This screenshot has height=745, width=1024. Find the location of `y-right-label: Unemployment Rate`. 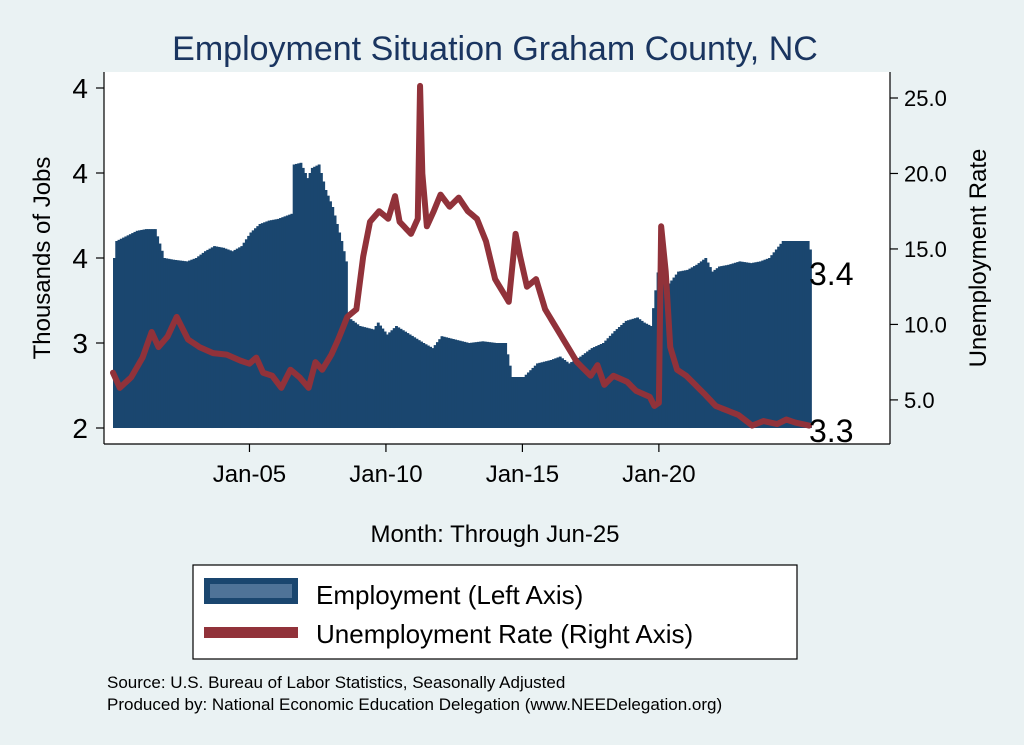

y-right-label: Unemployment Rate is located at coordinates (978, 258).